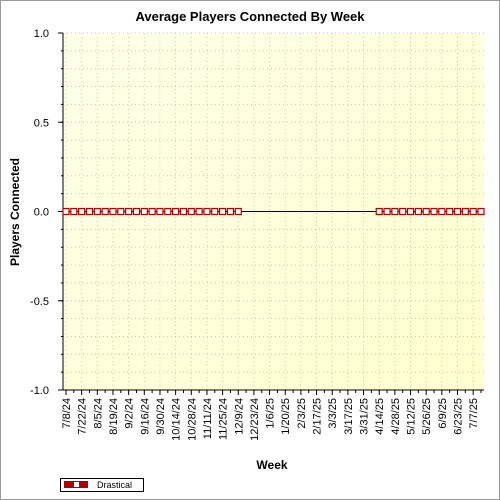 The height and width of the screenshot is (500, 500). What do you see at coordinates (396, 416) in the screenshot?
I see `x-tick-label: 4/28/25` at bounding box center [396, 416].